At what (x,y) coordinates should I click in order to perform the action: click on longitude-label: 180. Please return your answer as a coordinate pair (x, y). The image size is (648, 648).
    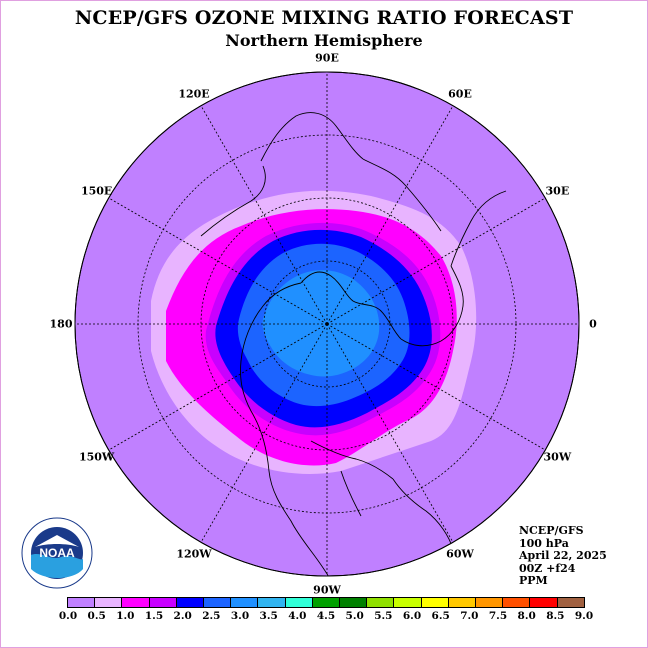
    Looking at the image, I should click on (61, 324).